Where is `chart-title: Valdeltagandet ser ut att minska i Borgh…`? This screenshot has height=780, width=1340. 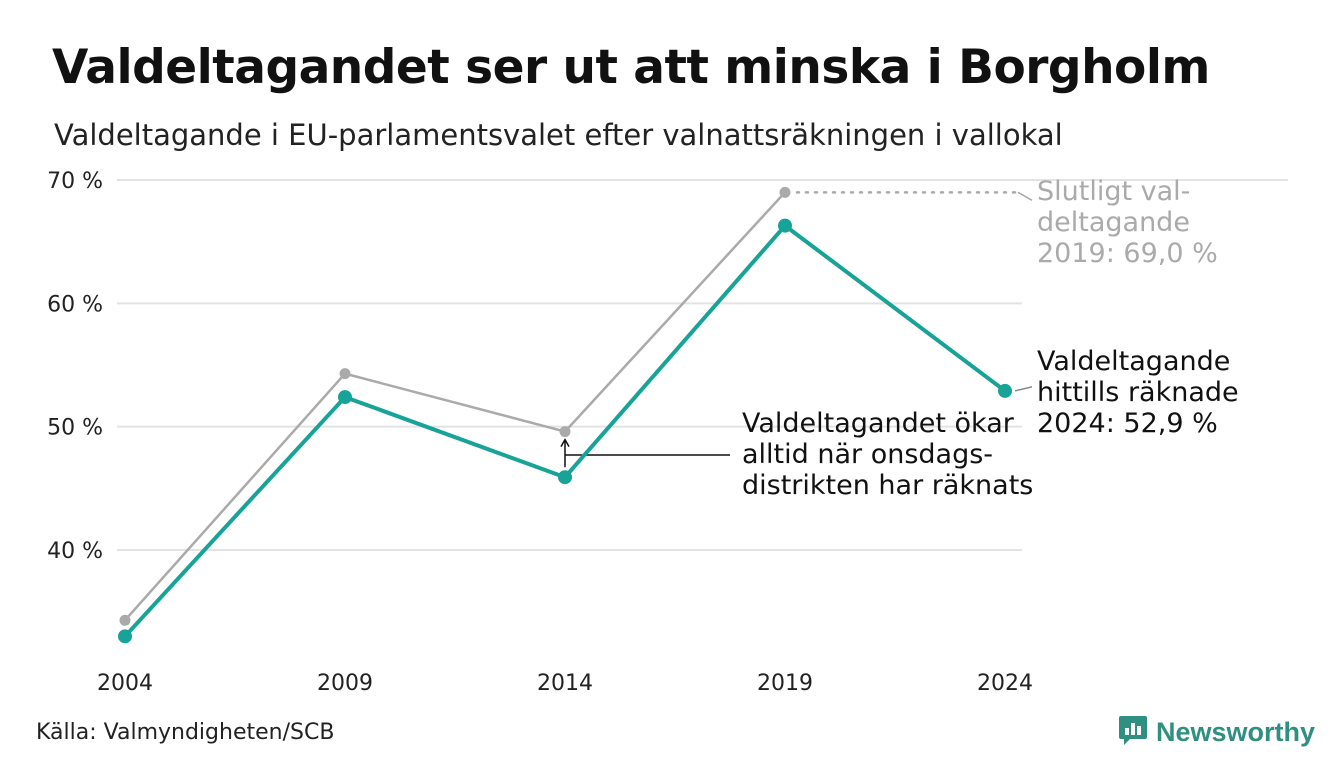
chart-title: Valdeltagandet ser ut att minska i Borgh… is located at coordinates (631, 67).